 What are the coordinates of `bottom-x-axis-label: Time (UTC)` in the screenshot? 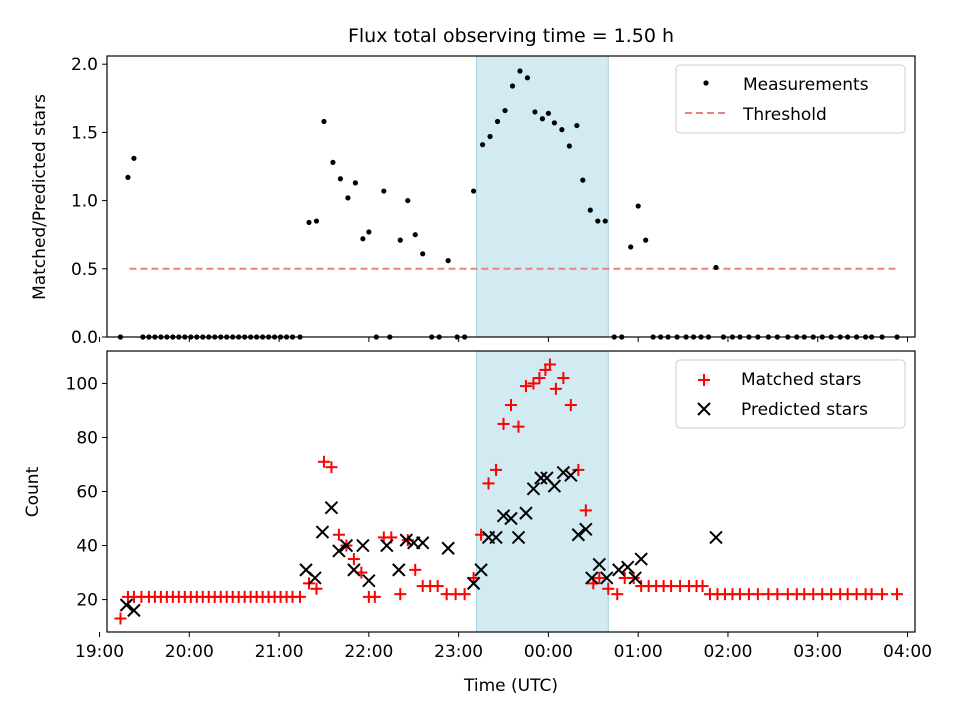 It's located at (510, 686).